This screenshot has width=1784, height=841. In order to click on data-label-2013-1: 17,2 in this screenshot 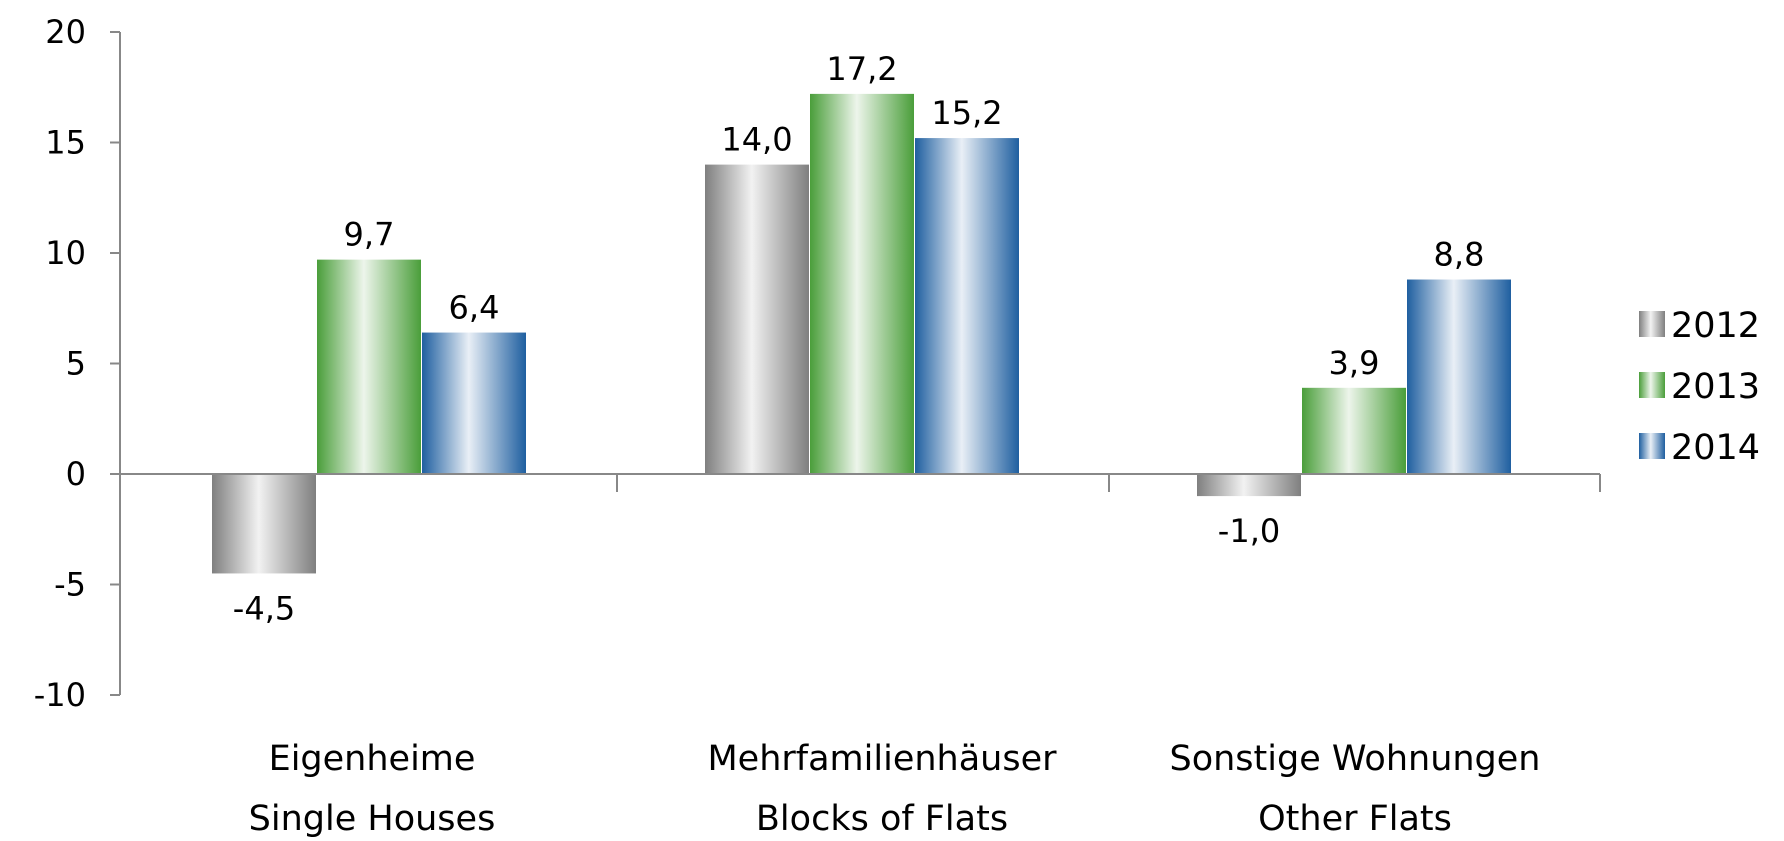, I will do `click(861, 69)`.